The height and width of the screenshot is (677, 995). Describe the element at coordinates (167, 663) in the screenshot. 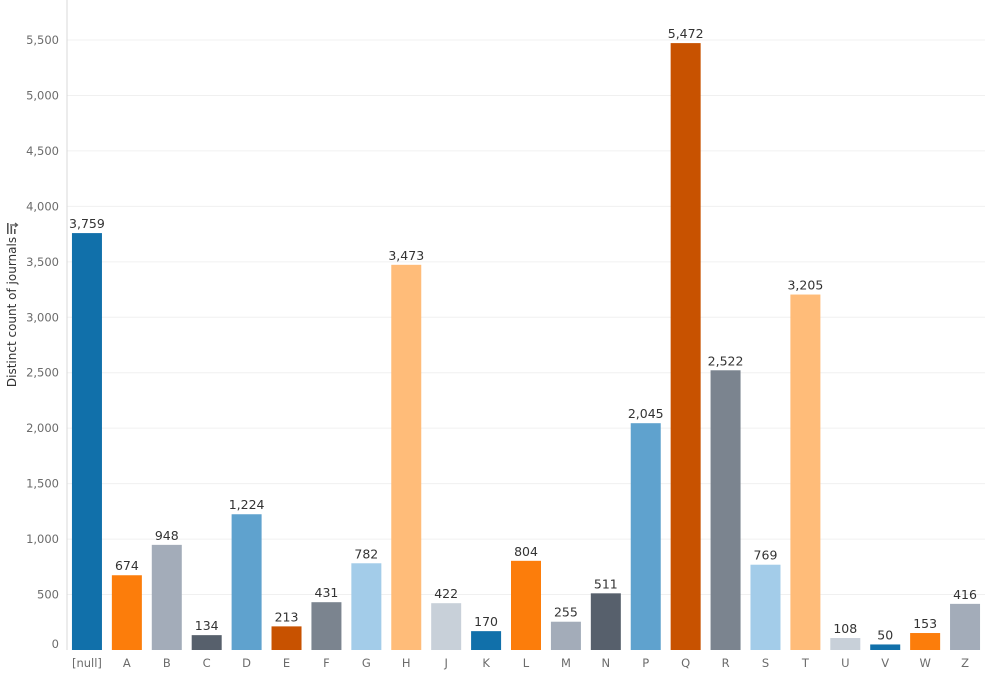

I see `x-tick-label: B` at that location.